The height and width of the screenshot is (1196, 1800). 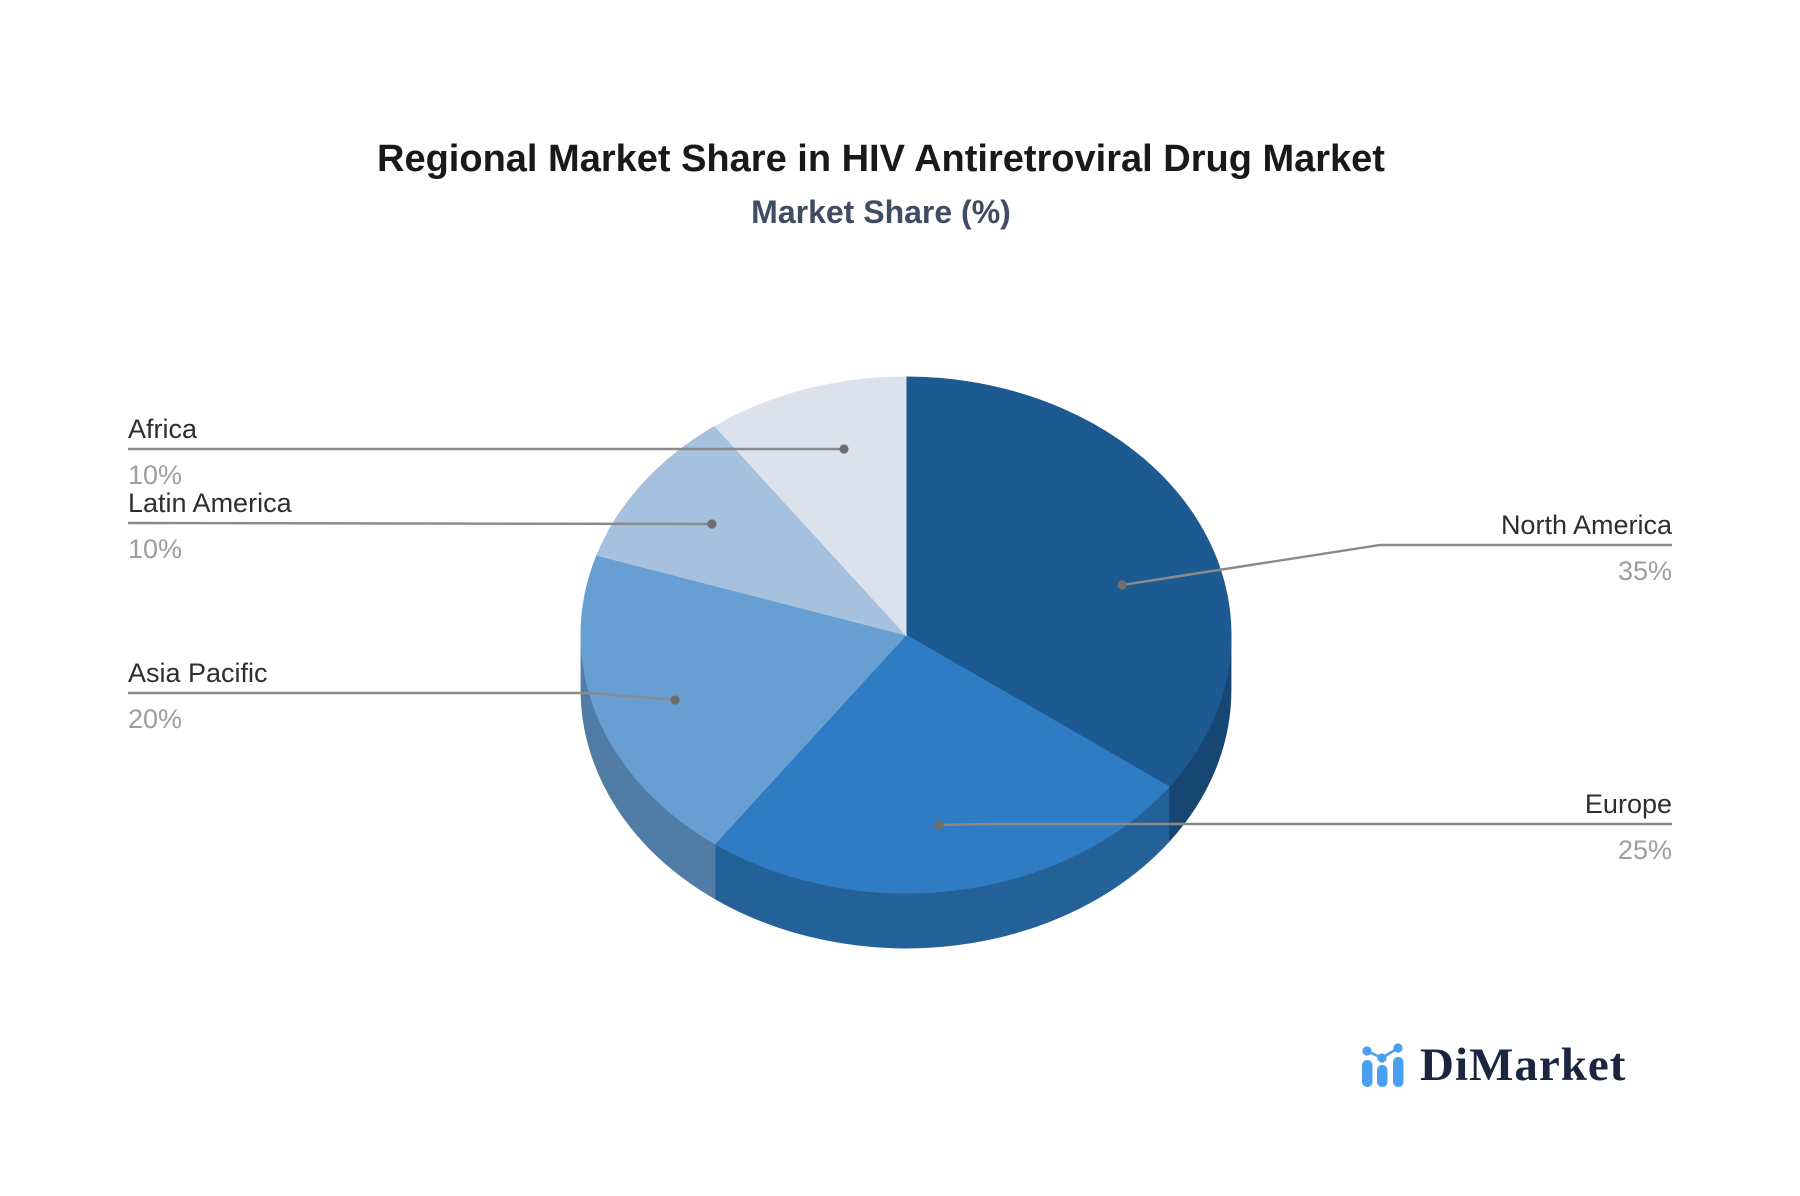 What do you see at coordinates (881, 212) in the screenshot?
I see `chart-subtitle: Market Share (%)` at bounding box center [881, 212].